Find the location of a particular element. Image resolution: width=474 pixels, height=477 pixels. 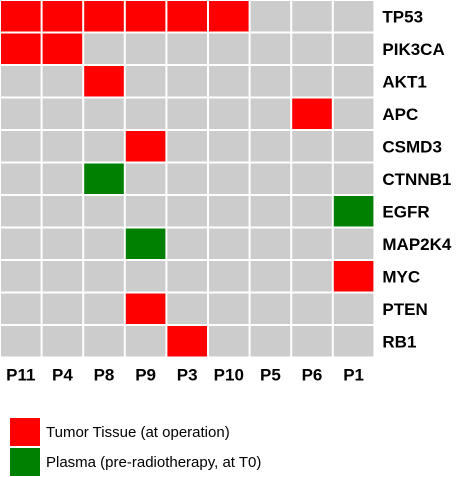

heatmap-cell-pten-p8 is located at coordinates (104, 308).